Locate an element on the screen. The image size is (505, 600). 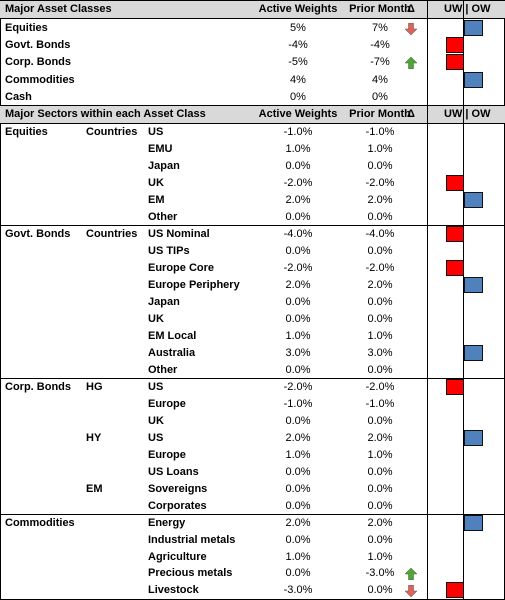
asset-class-name: Govt. Bonds is located at coordinates (38, 45).